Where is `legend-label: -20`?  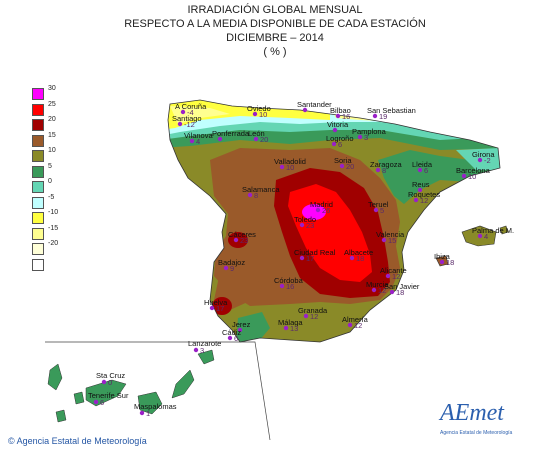 legend-label: -20 is located at coordinates (53, 243).